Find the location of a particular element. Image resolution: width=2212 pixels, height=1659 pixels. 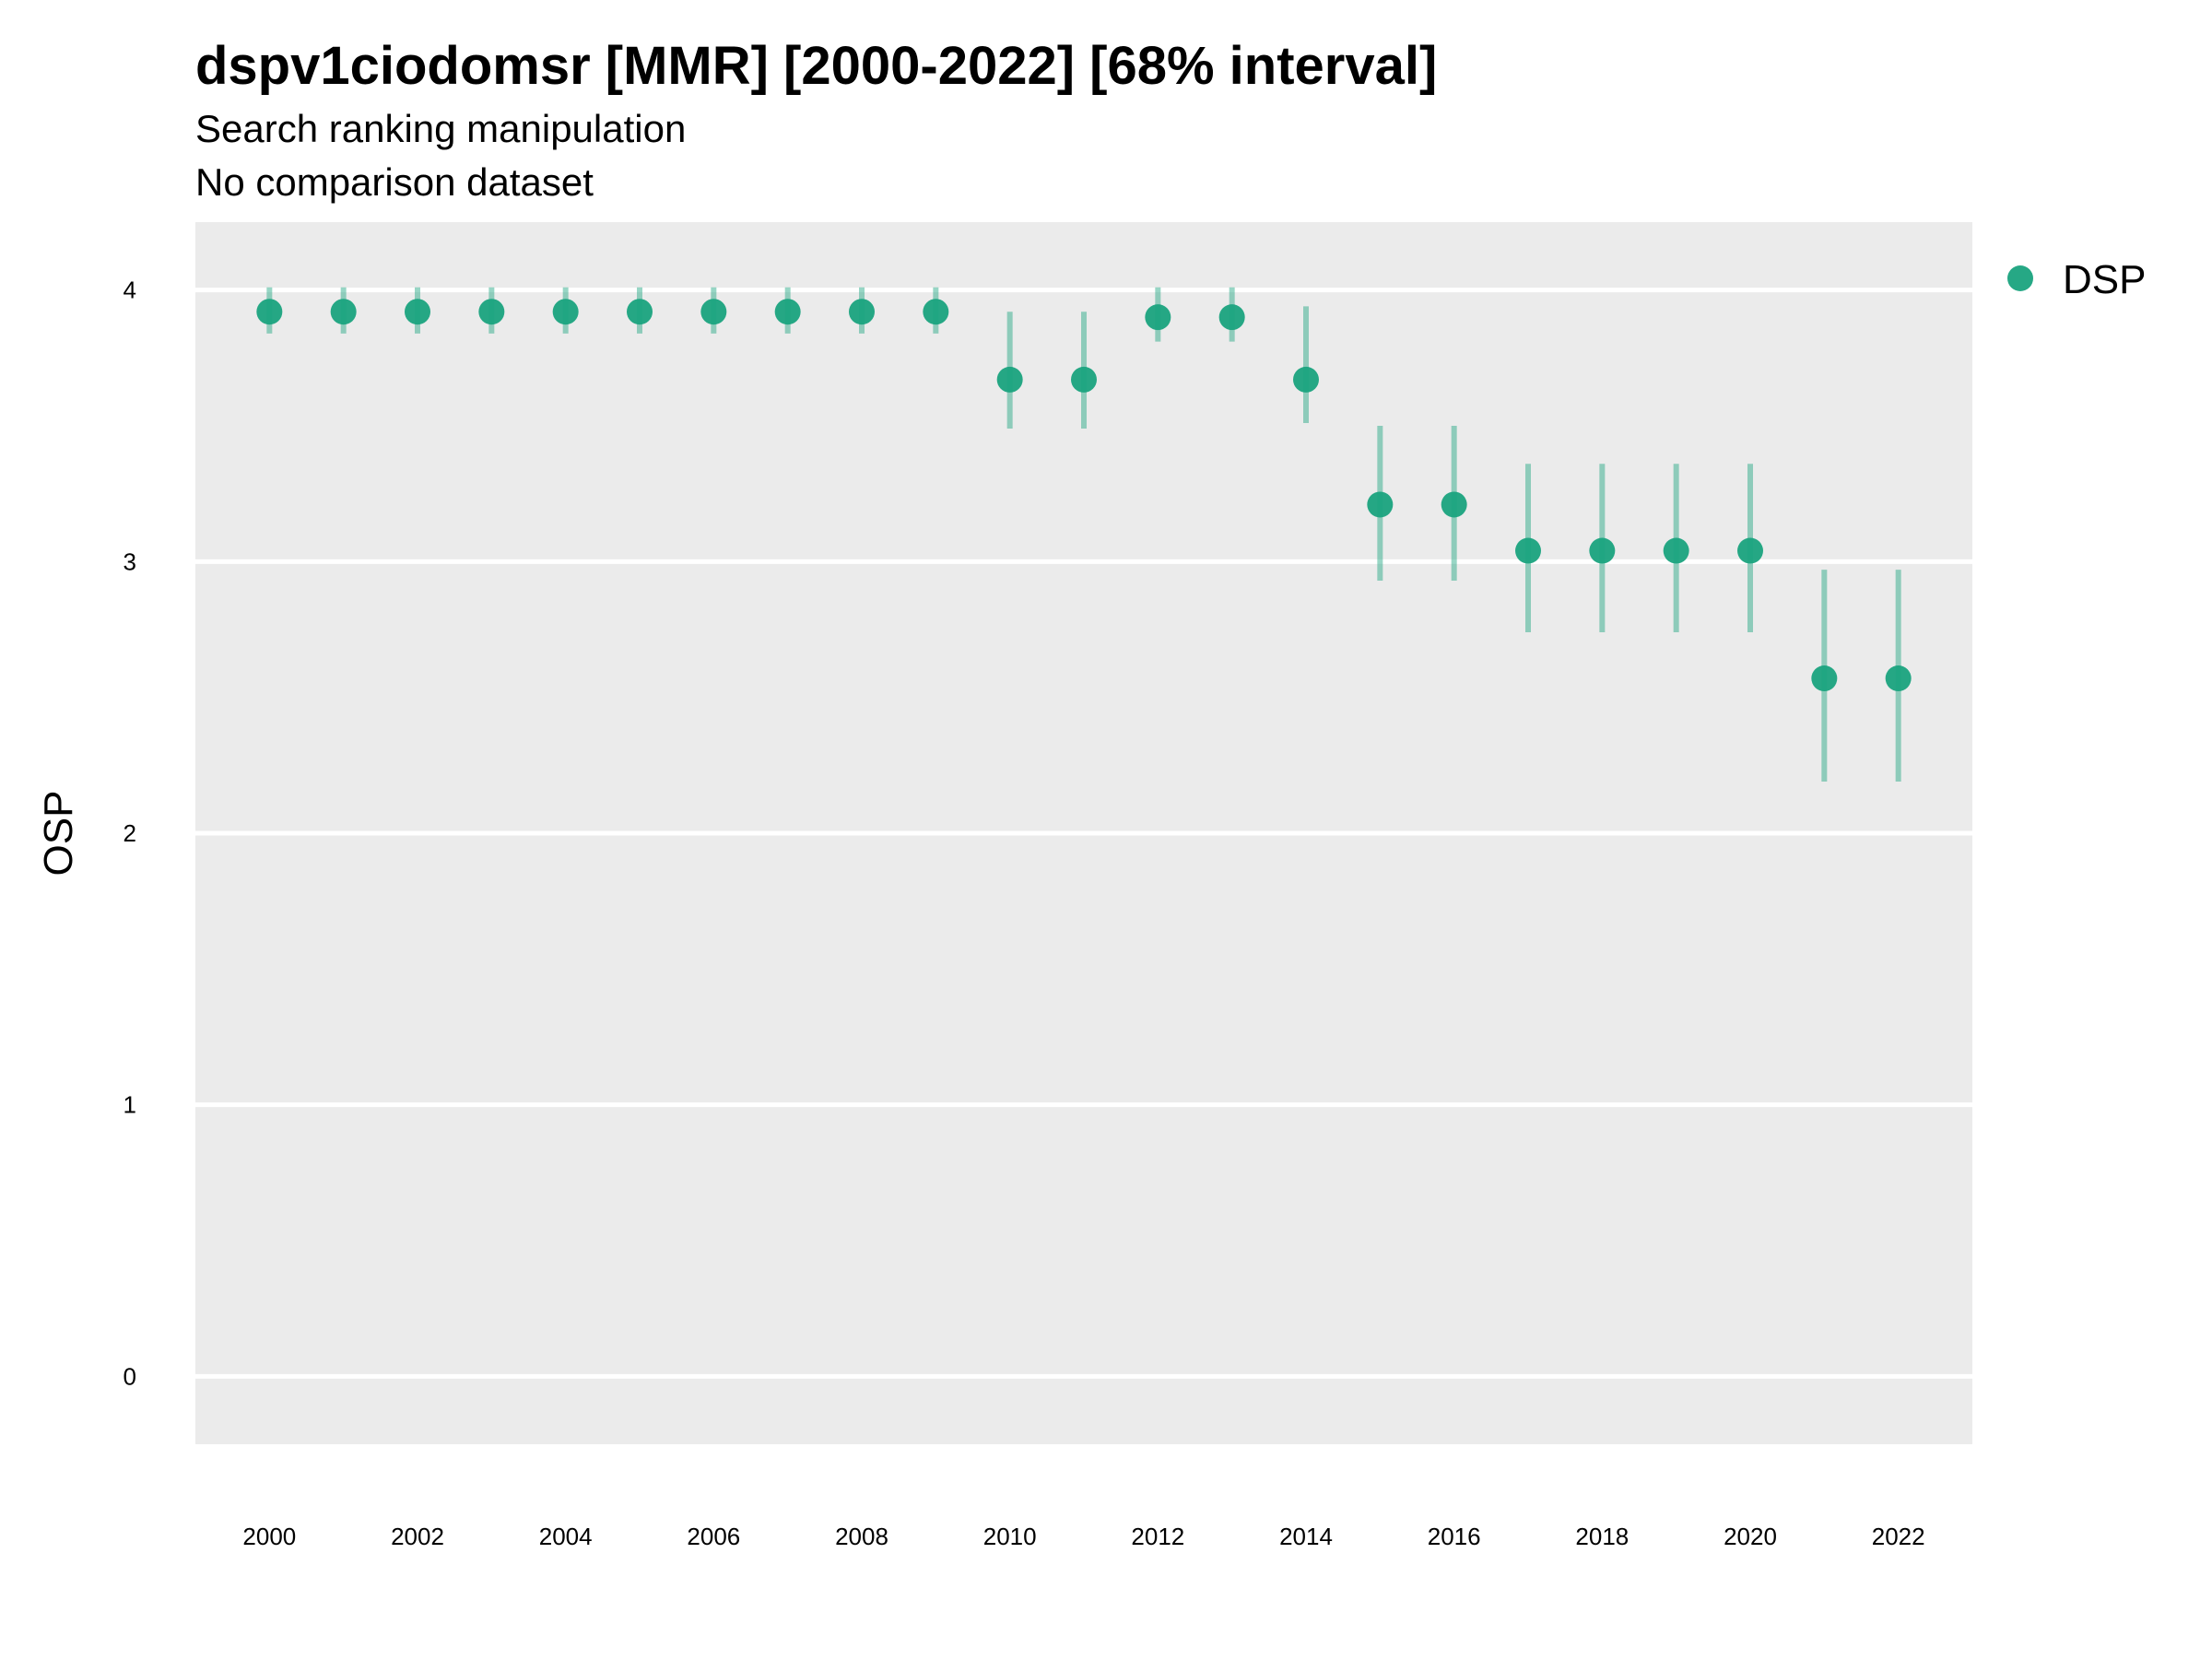

x-tick-label-2008: 2008 is located at coordinates (861, 1536).